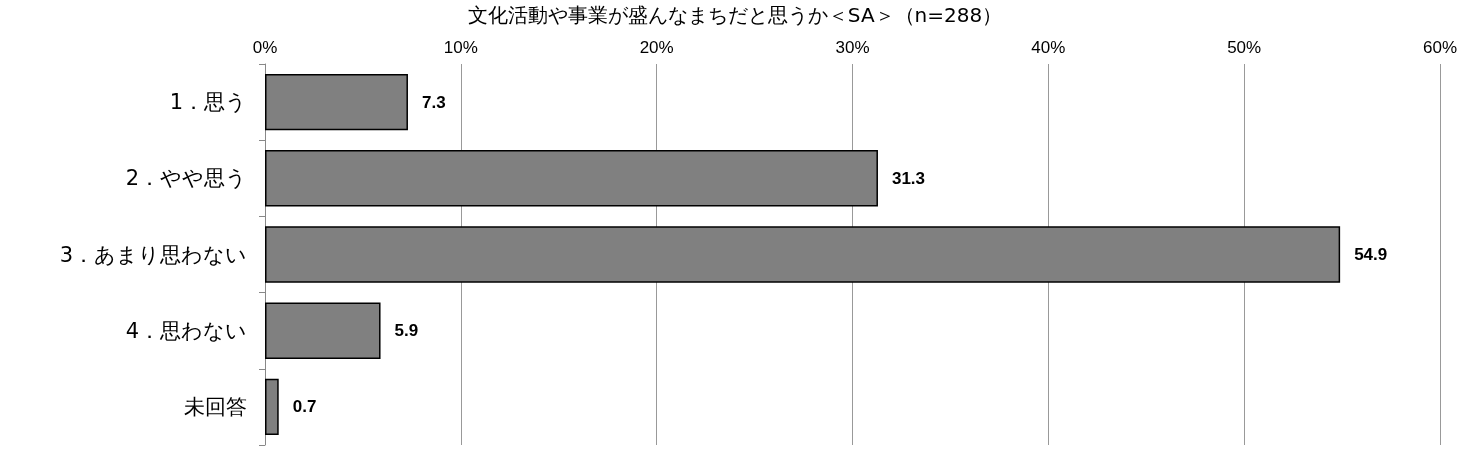 The height and width of the screenshot is (455, 1470). Describe the element at coordinates (186, 178) in the screenshot. I see `y-tick-label: 2．やや思う` at that location.